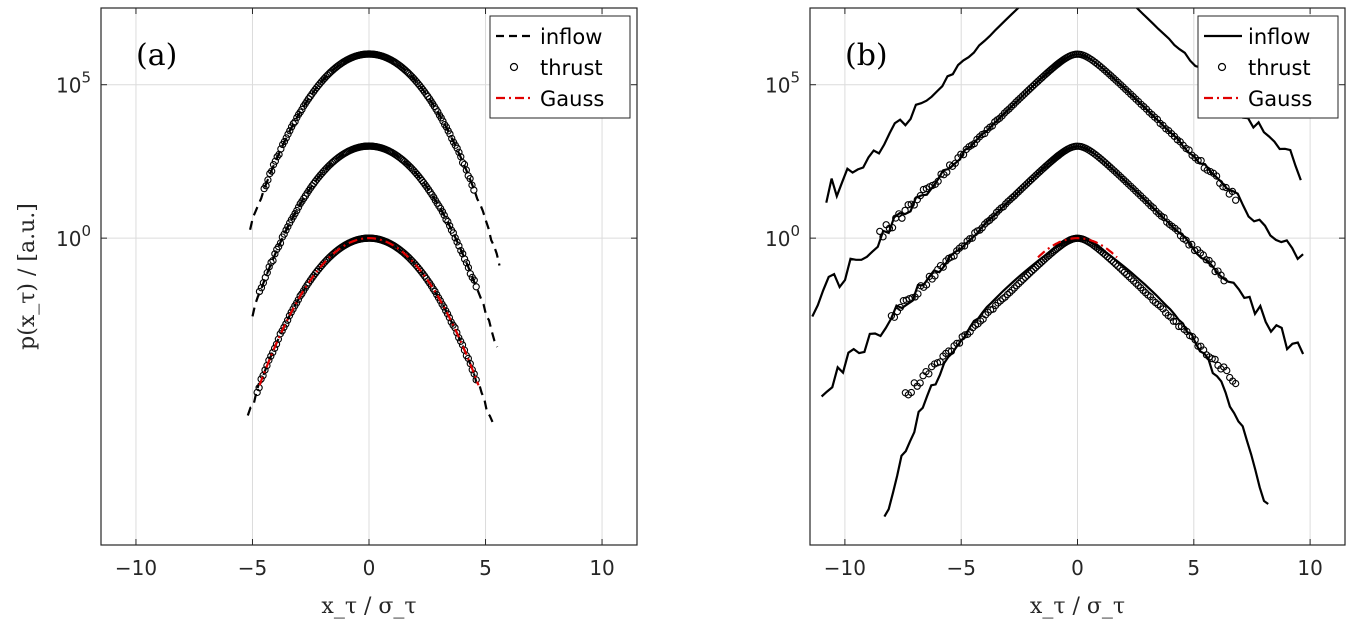  I want to click on series-line-inflow, so click(1076, 377).